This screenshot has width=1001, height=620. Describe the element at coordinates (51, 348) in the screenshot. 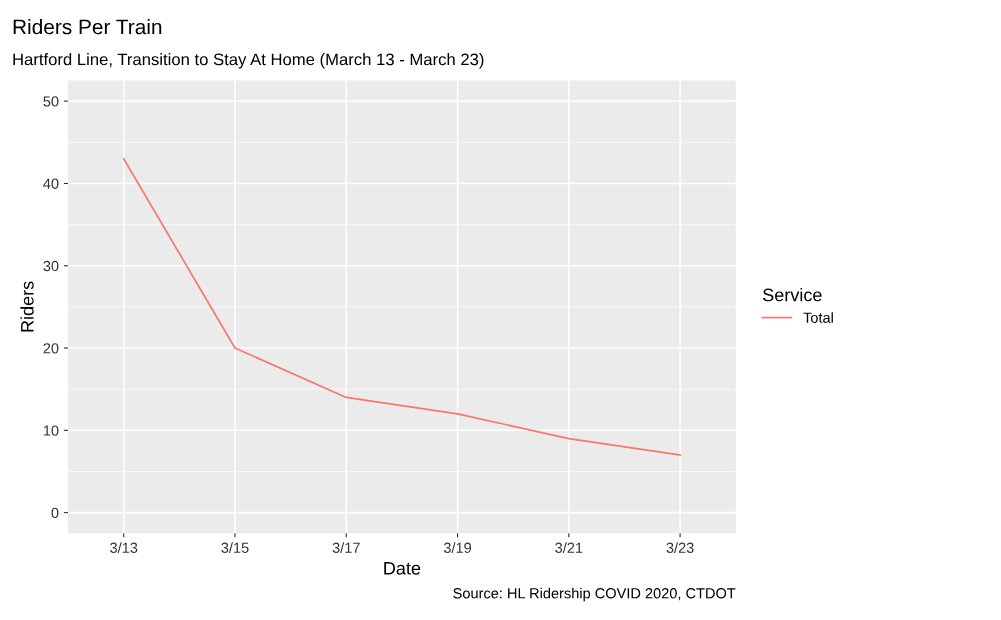

I see `y-tick-label: 20` at that location.